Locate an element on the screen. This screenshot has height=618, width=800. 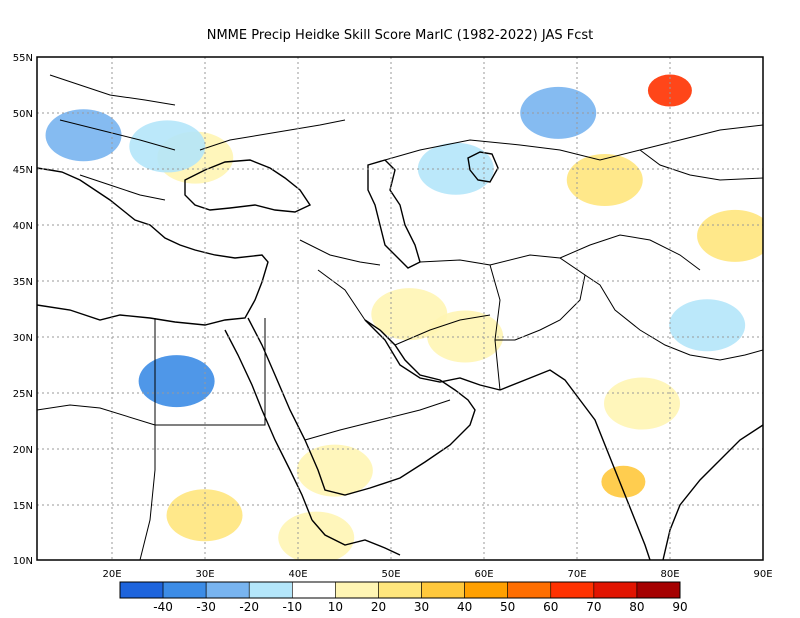
colorbar-frame is located at coordinates (400, 590).